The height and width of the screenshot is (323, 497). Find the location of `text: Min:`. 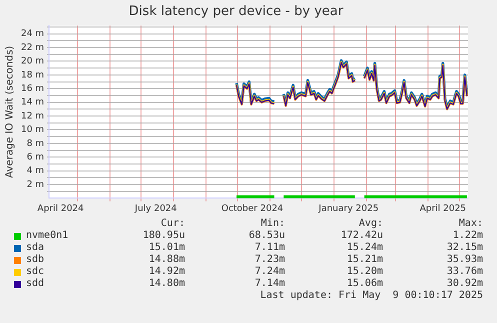

text: Min: is located at coordinates (272, 224).